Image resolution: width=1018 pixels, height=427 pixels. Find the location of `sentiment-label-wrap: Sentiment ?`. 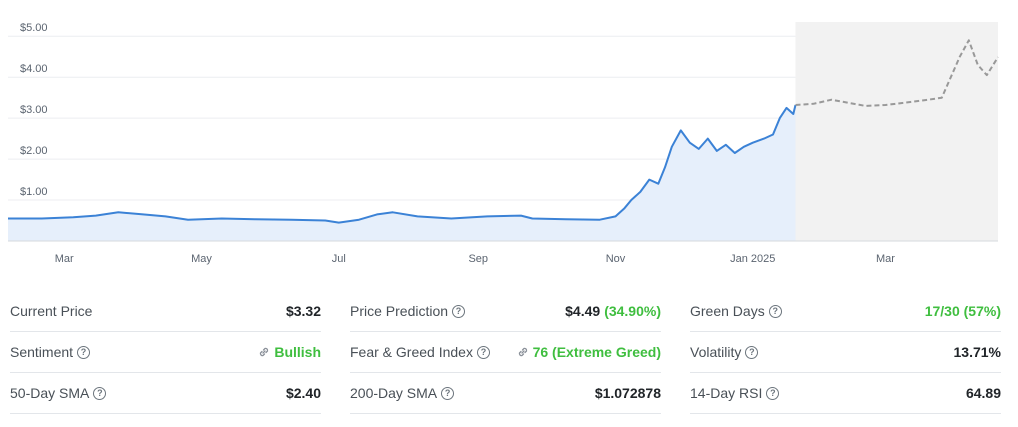

sentiment-label-wrap: Sentiment ? is located at coordinates (50, 352).